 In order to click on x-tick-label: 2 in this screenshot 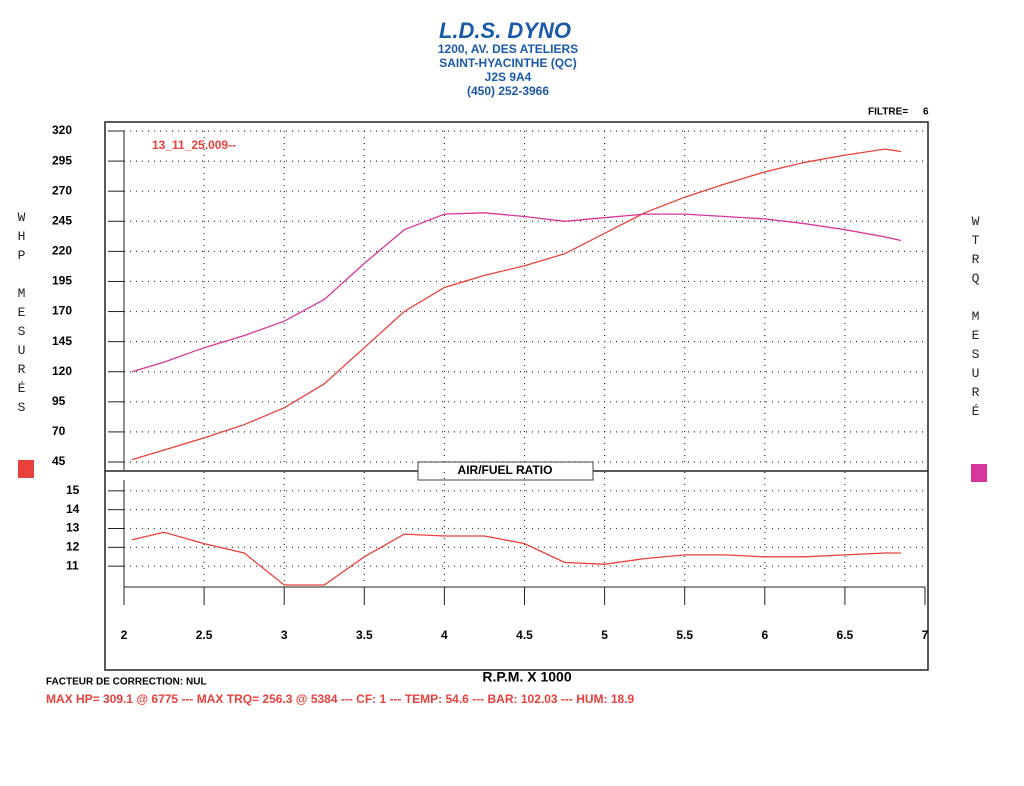, I will do `click(124, 635)`.